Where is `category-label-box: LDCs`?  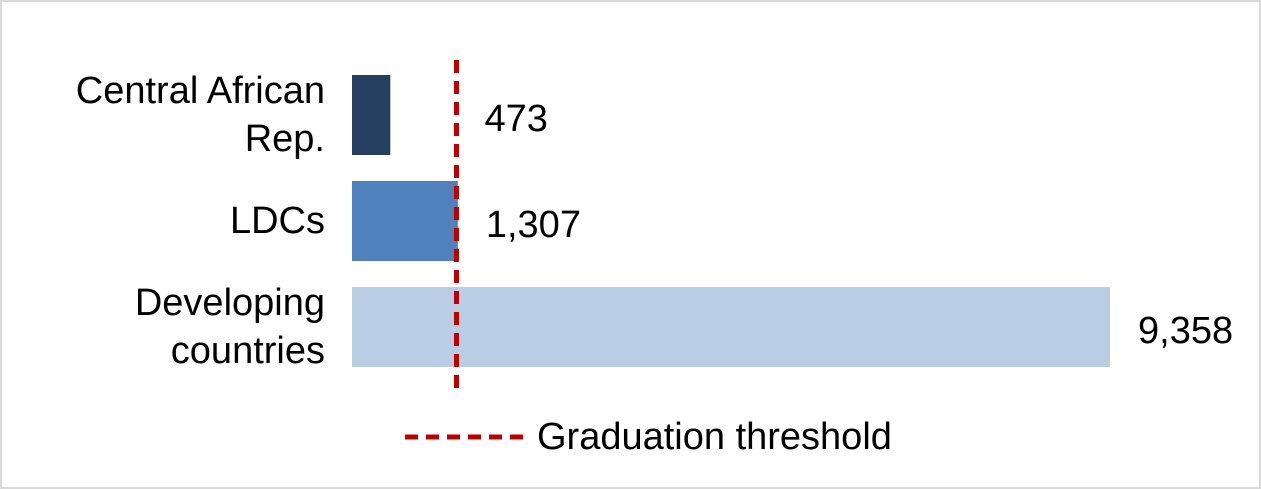
category-label-box: LDCs is located at coordinates (277, 221).